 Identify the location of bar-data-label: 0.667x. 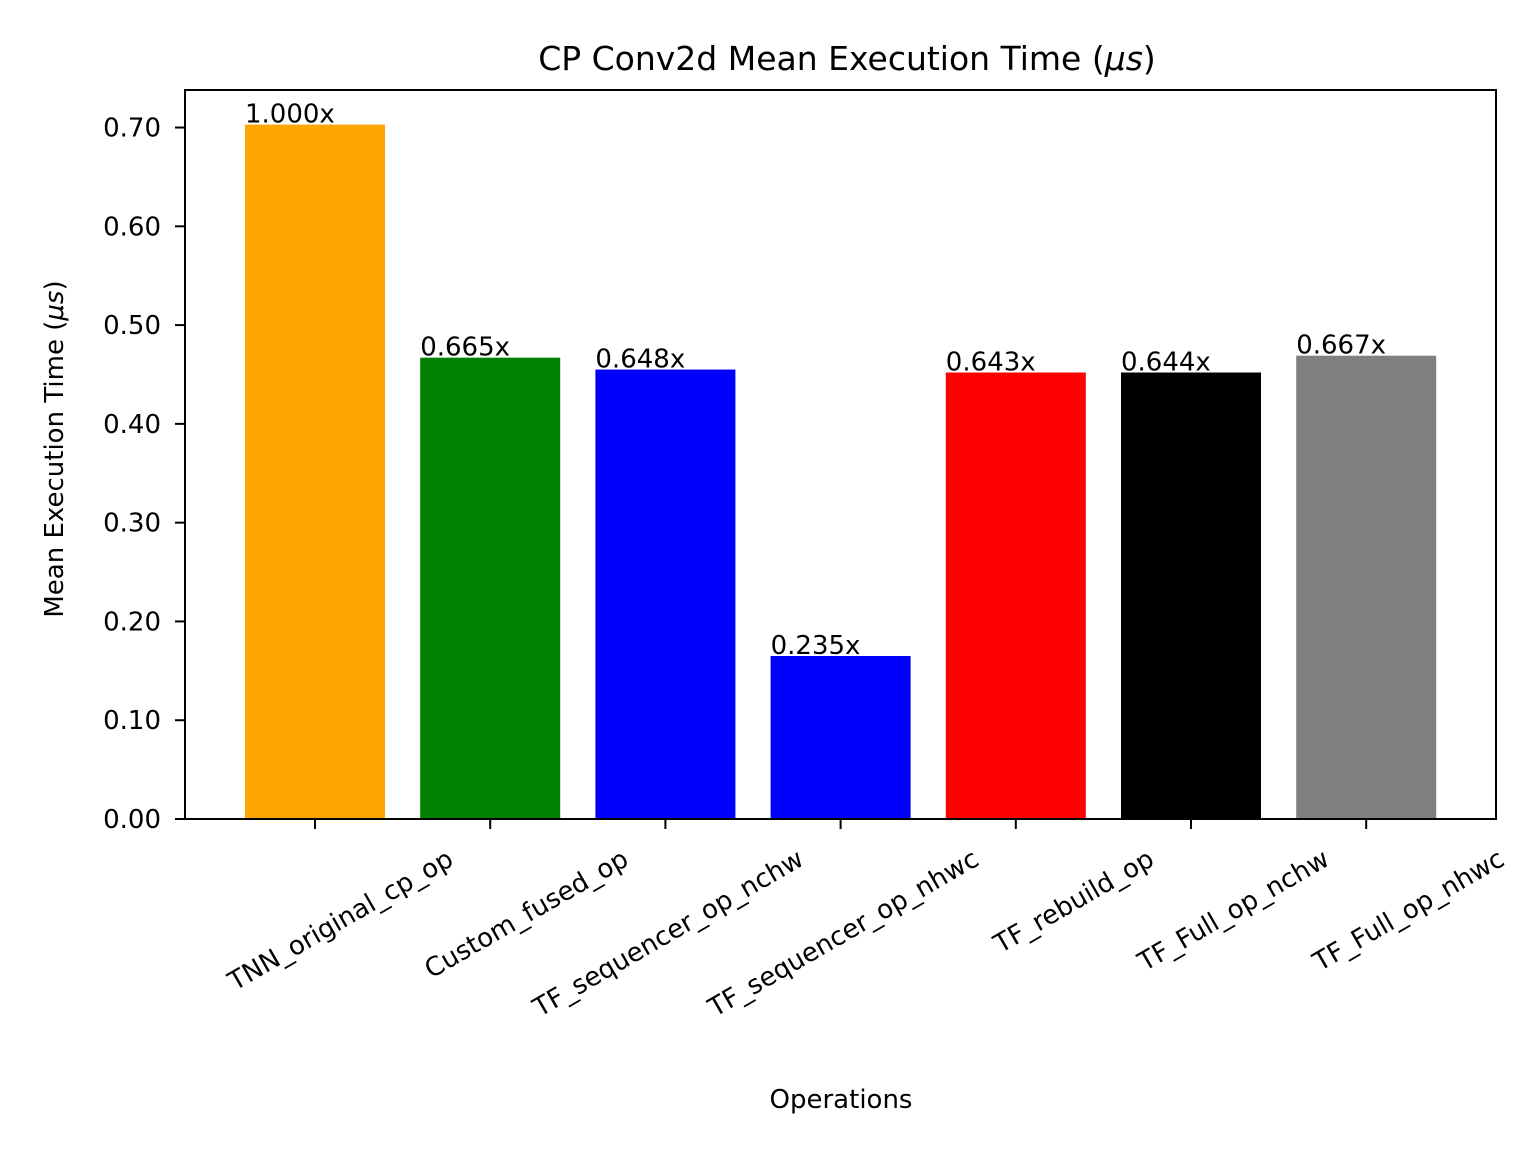
(1341, 346).